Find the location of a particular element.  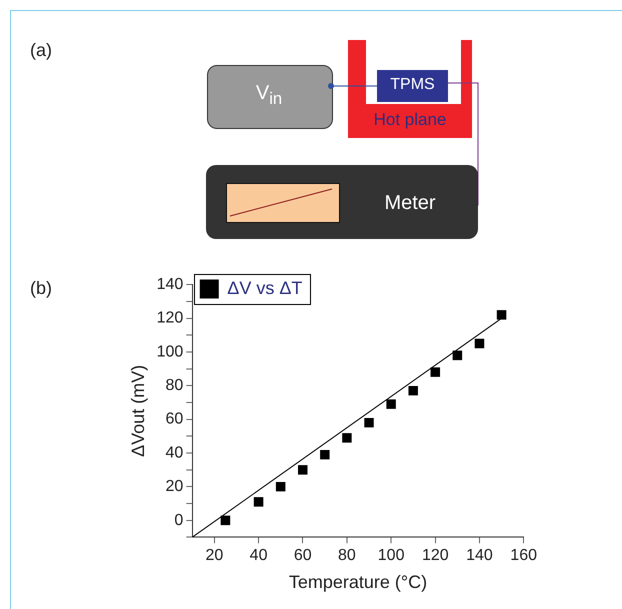

text: V$_{in}$ is located at coordinates (269, 95).